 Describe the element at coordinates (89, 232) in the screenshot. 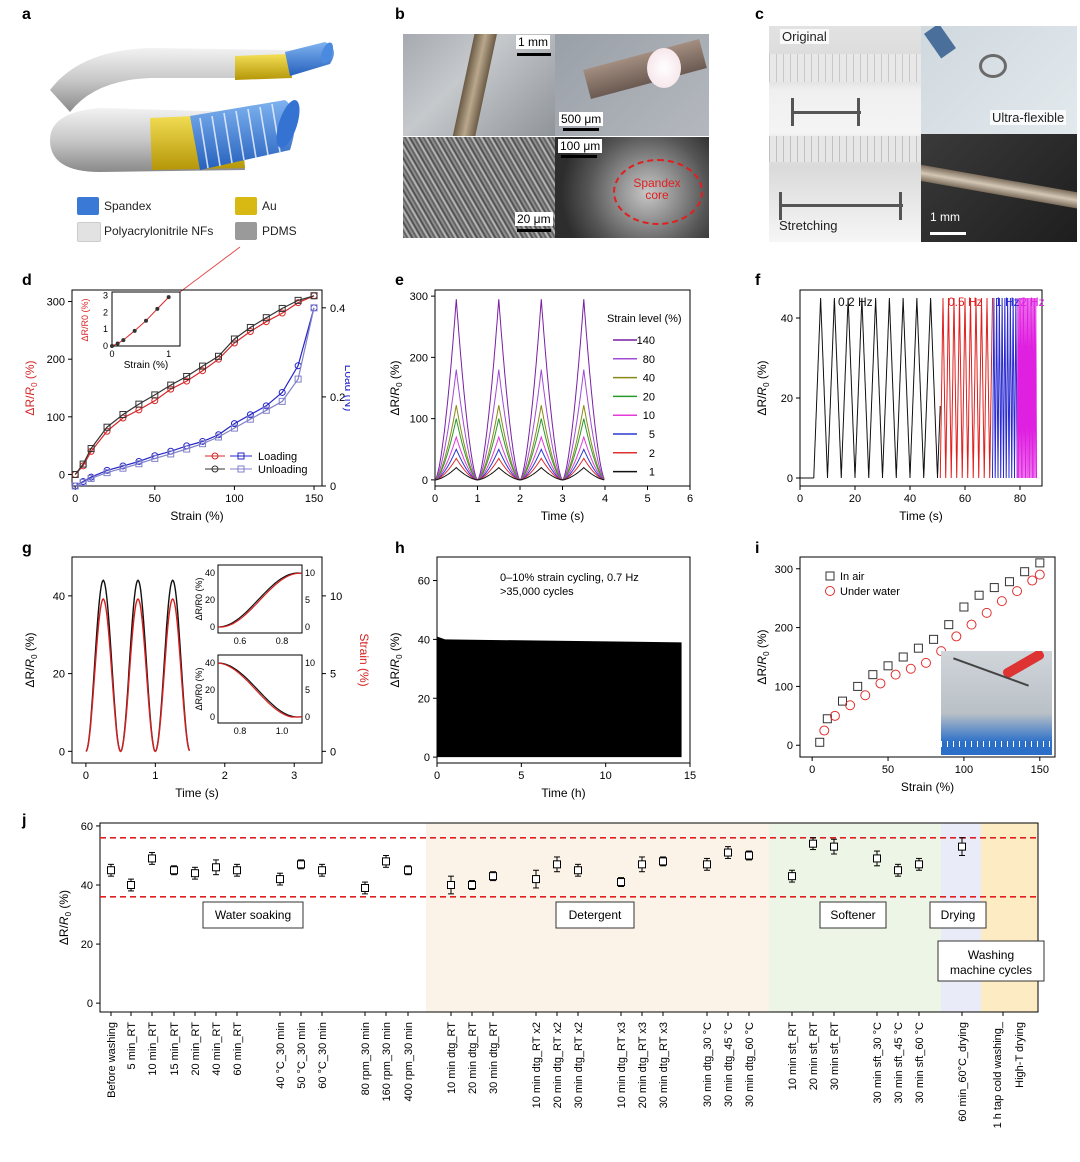

I see `pan-swatch` at that location.